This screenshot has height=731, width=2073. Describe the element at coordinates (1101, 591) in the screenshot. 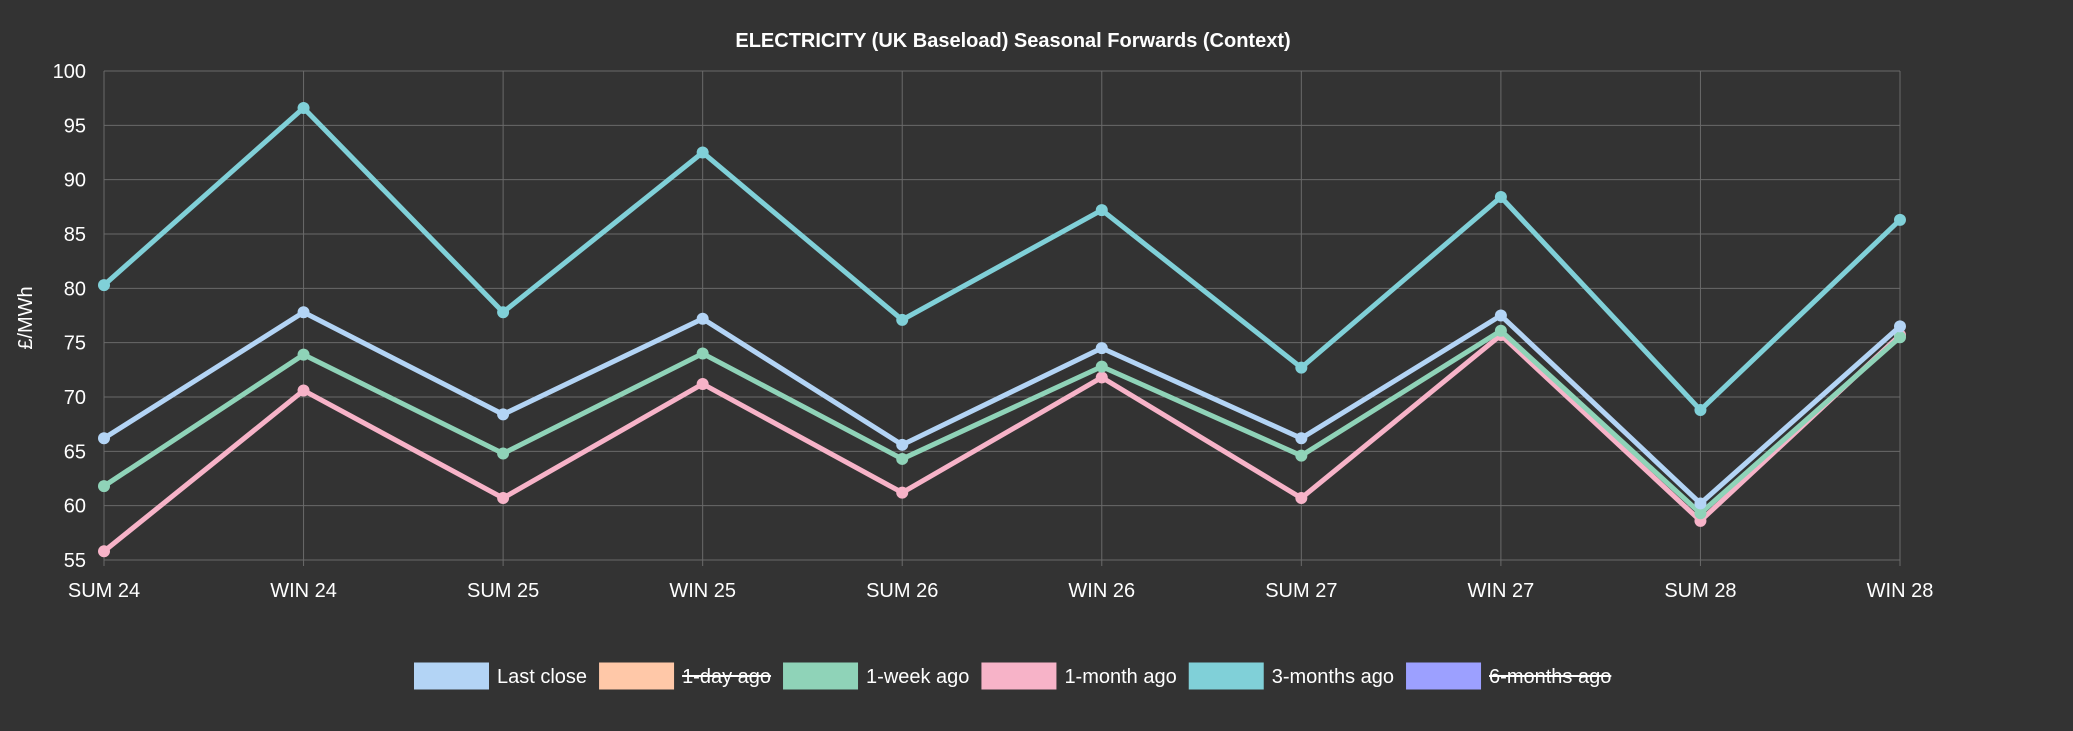

I see `x-tick-label: WIN 26` at that location.